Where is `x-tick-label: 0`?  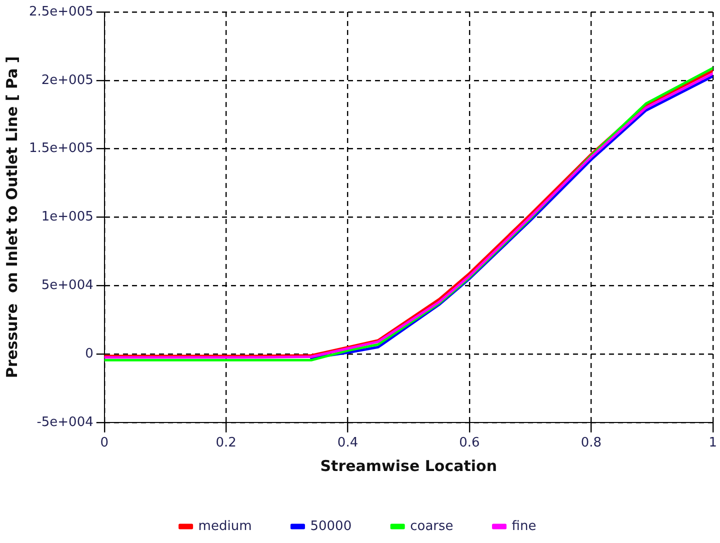
x-tick-label: 0 is located at coordinates (104, 443).